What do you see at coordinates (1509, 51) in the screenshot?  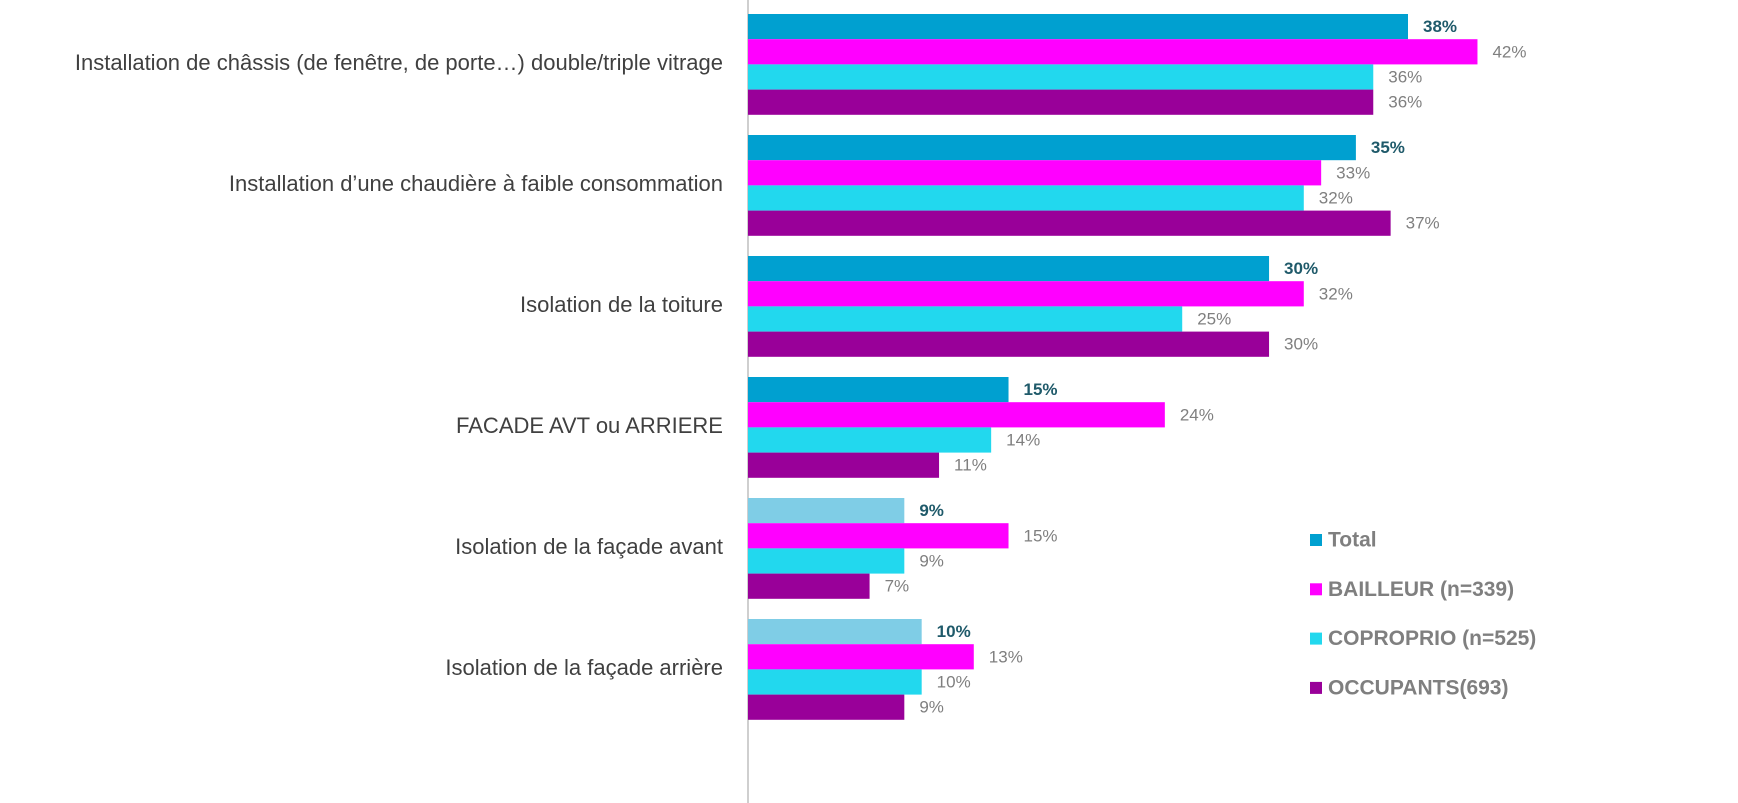 I see `value-label: 42%` at bounding box center [1509, 51].